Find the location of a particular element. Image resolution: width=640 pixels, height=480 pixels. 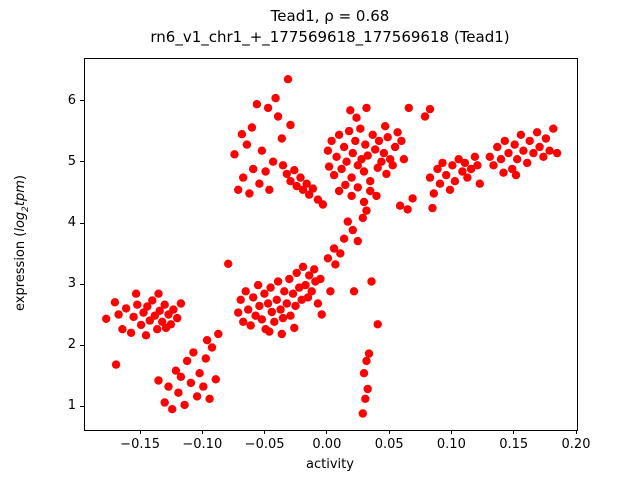

x-tick-label: 0.05 is located at coordinates (389, 444).